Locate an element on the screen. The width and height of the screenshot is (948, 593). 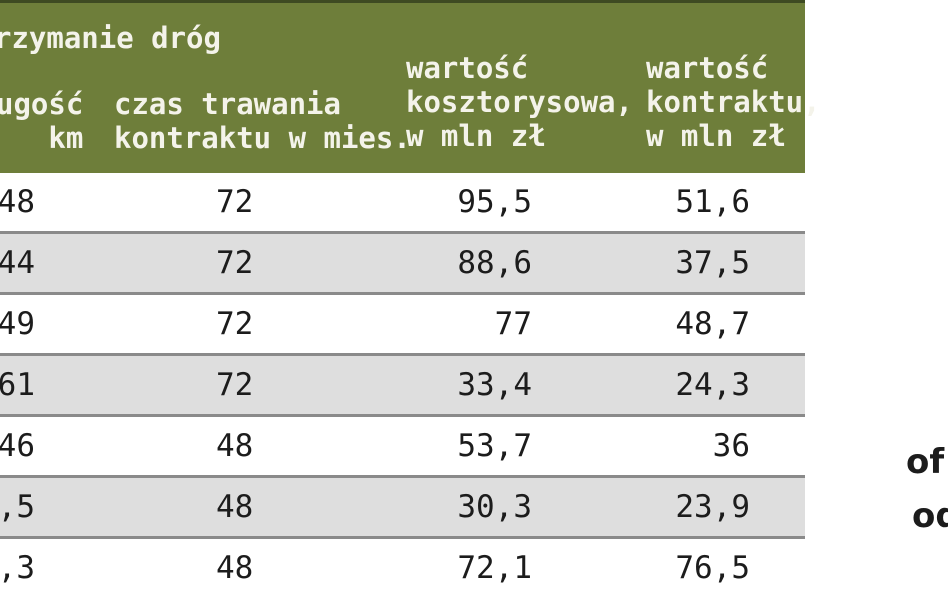
group-header: rzymanie dróg is located at coordinates (110, 38).